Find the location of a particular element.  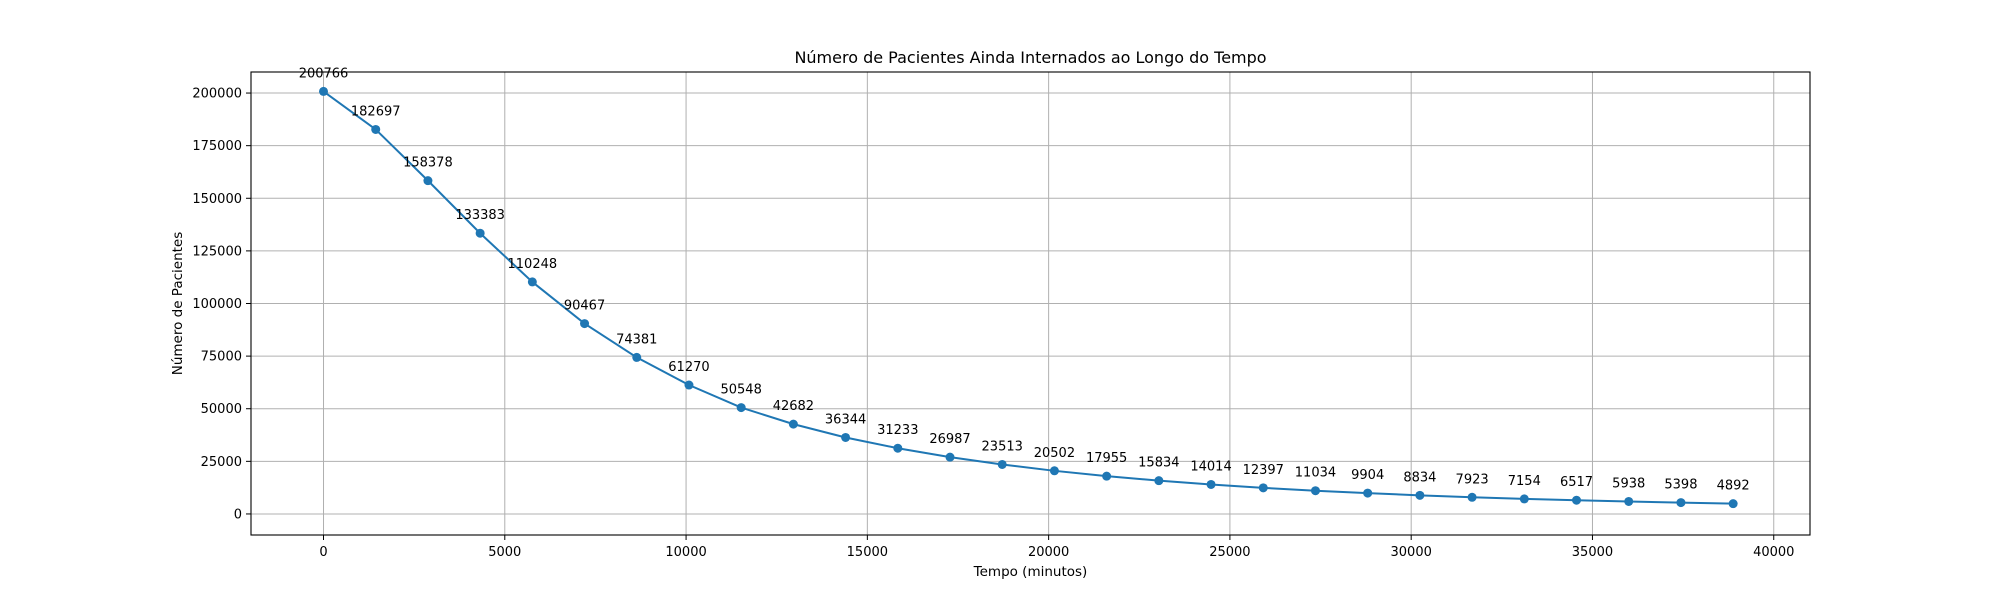

data-label: 9904 is located at coordinates (1367, 475).